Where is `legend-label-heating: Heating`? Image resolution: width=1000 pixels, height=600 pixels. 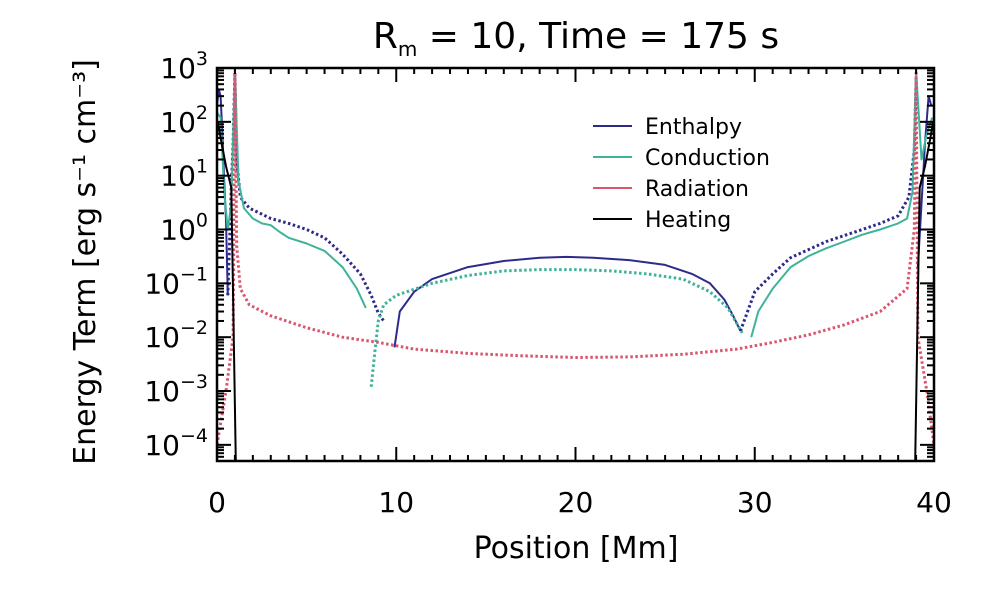 legend-label-heating: Heating is located at coordinates (688, 220).